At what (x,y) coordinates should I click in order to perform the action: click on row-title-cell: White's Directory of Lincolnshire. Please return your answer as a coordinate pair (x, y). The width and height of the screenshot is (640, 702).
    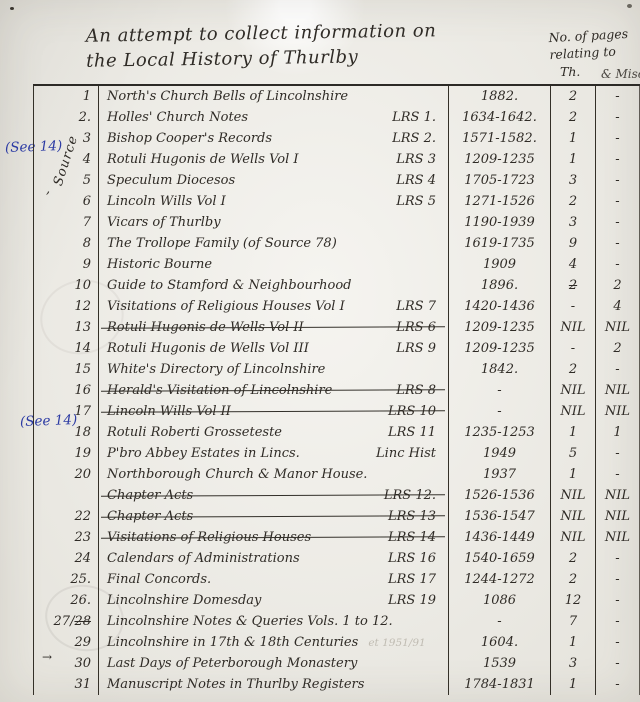
    Looking at the image, I should click on (273, 369).